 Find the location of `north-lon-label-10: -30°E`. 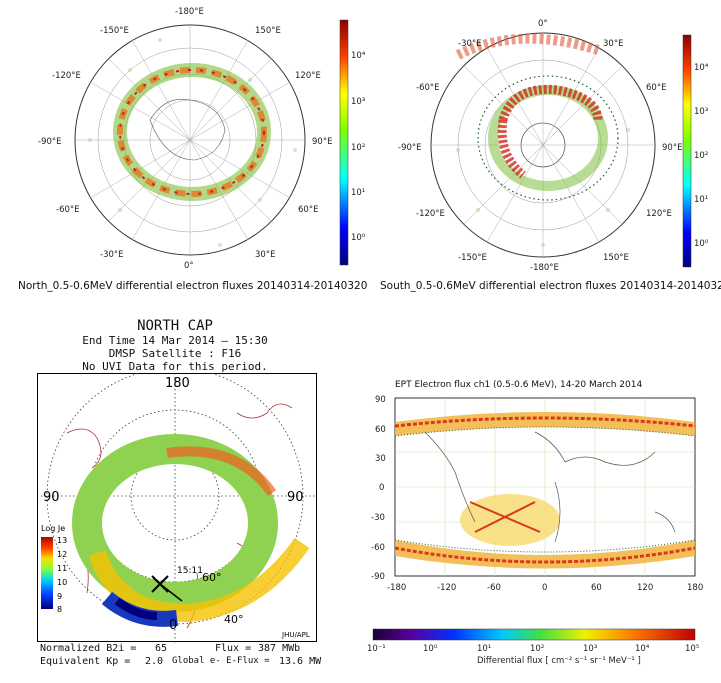

north-lon-label-10: -30°E is located at coordinates (112, 255).